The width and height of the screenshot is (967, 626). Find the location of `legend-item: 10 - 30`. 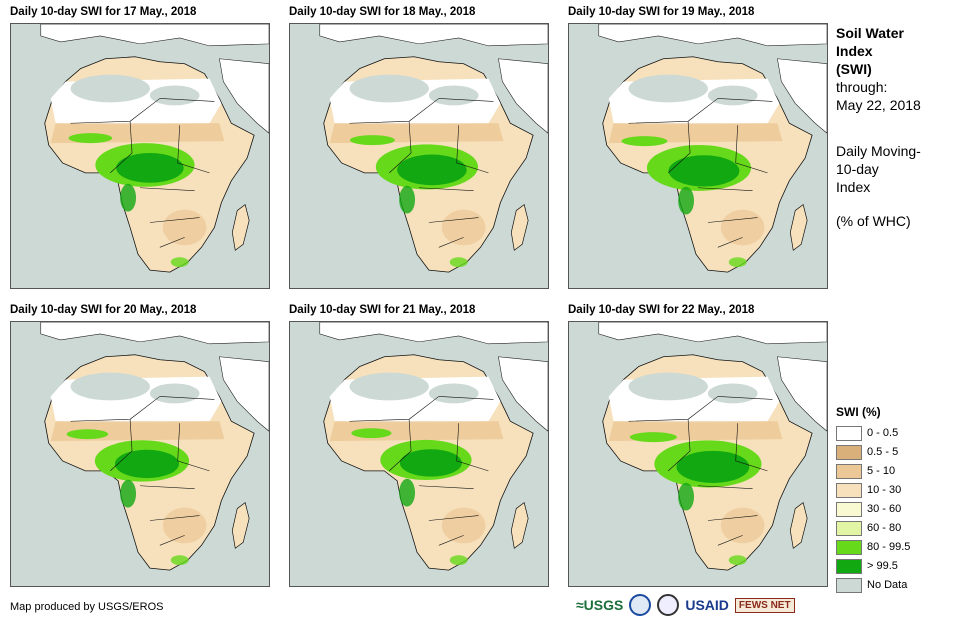

legend-item: 10 - 30 is located at coordinates (868, 490).